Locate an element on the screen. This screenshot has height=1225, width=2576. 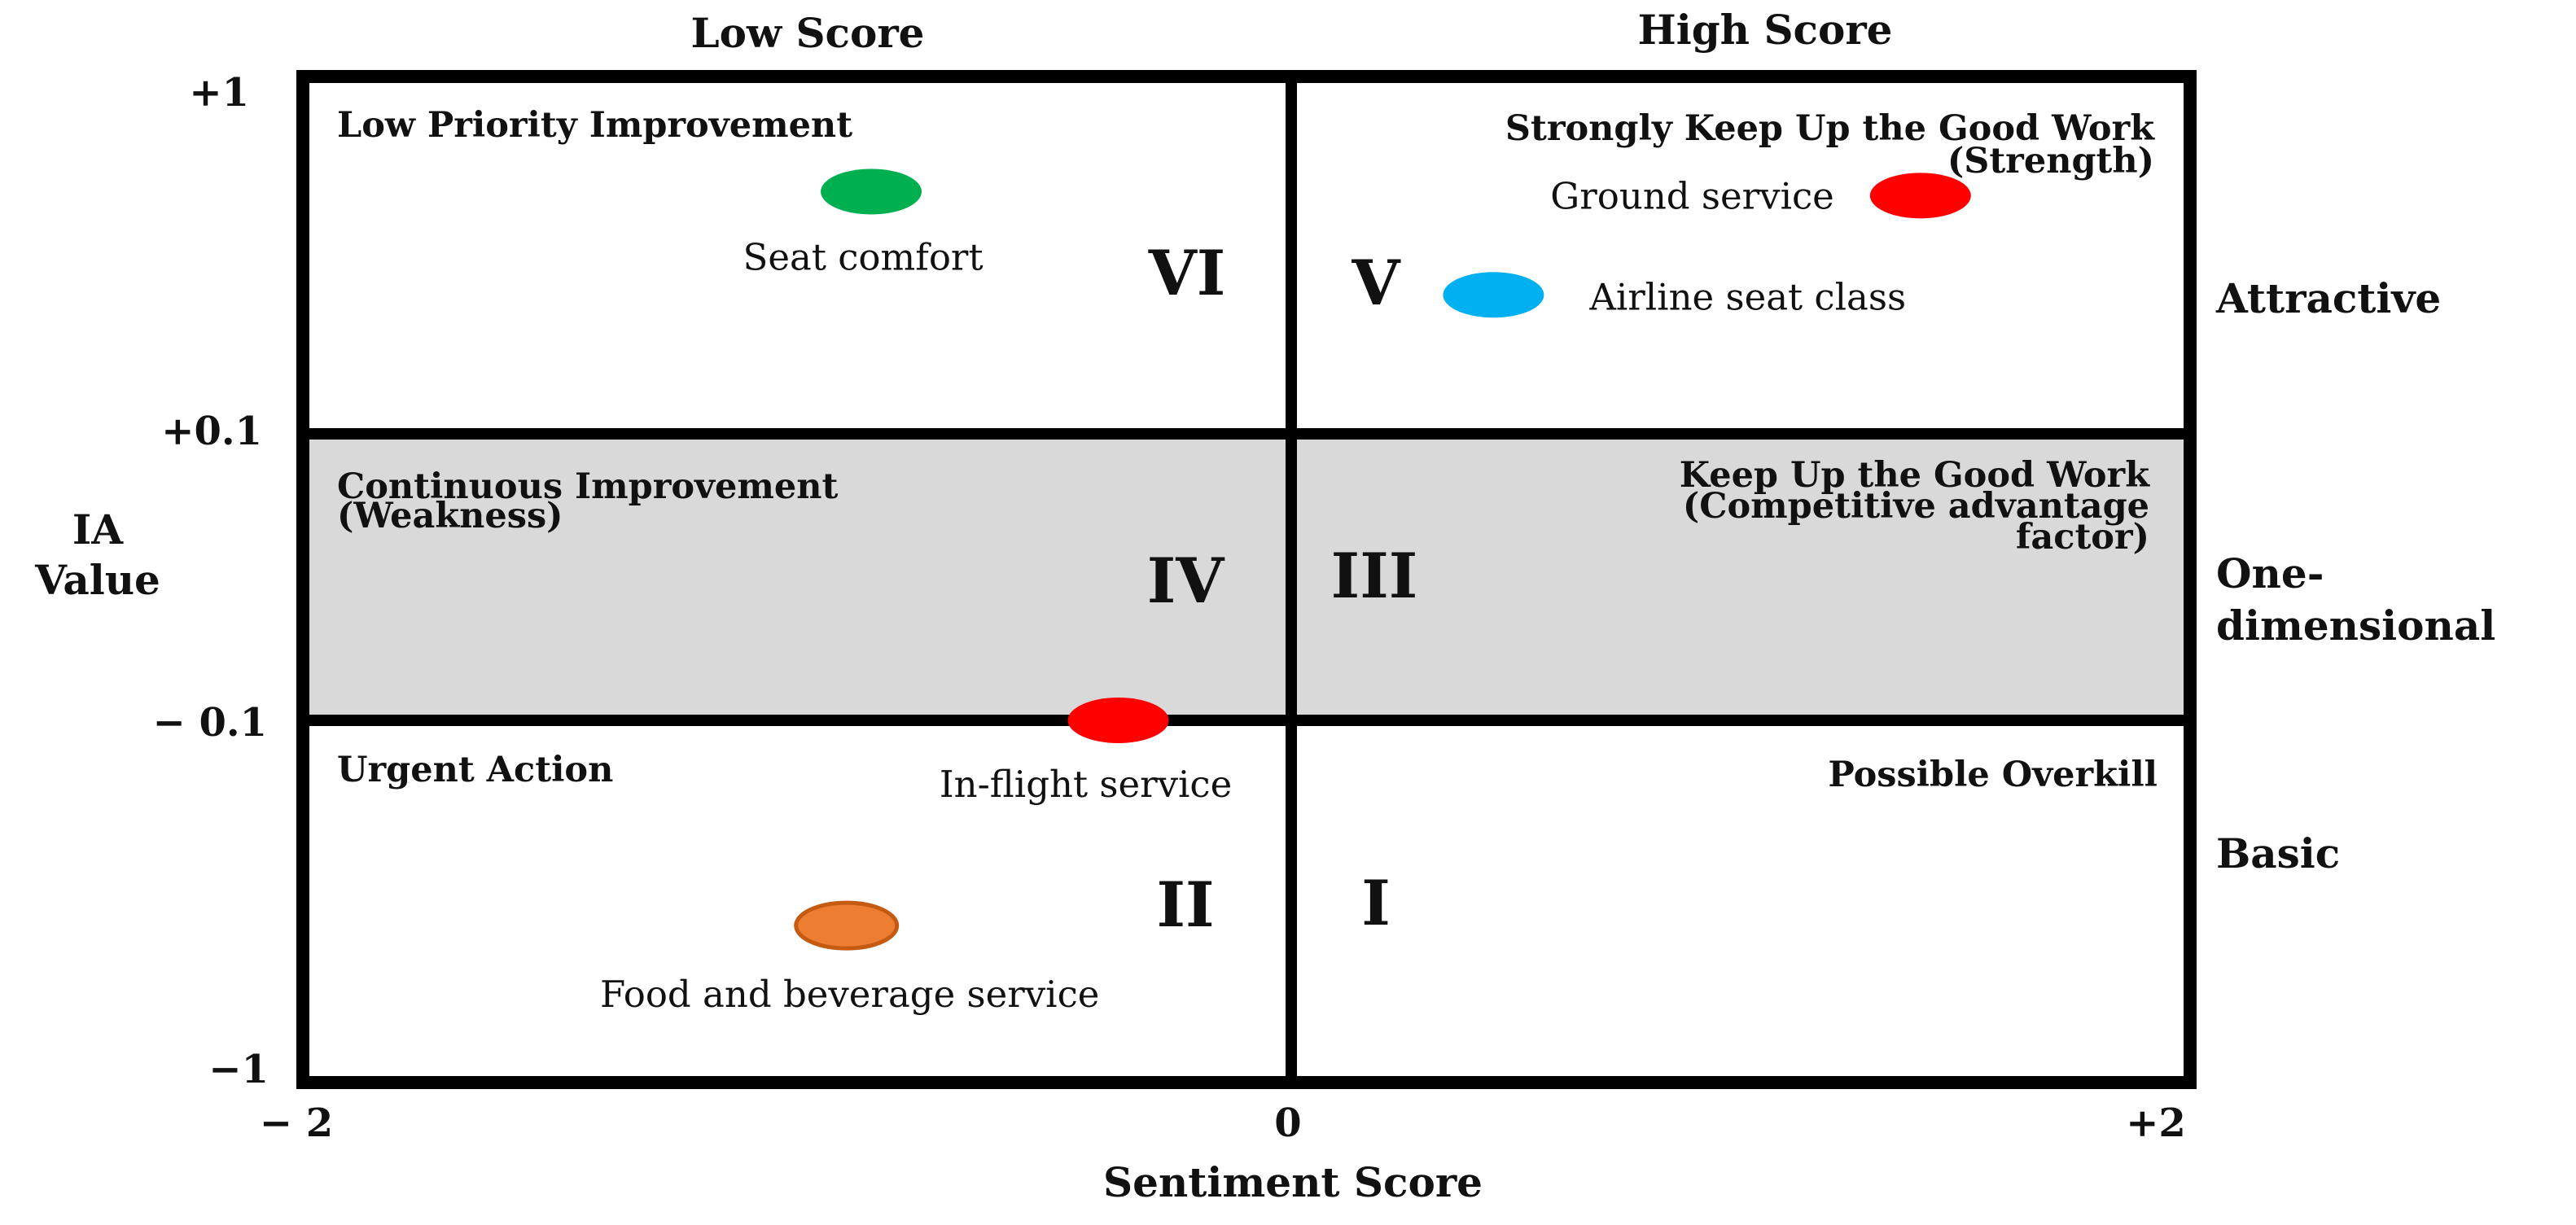
column-header-high: High Score is located at coordinates (1764, 30).